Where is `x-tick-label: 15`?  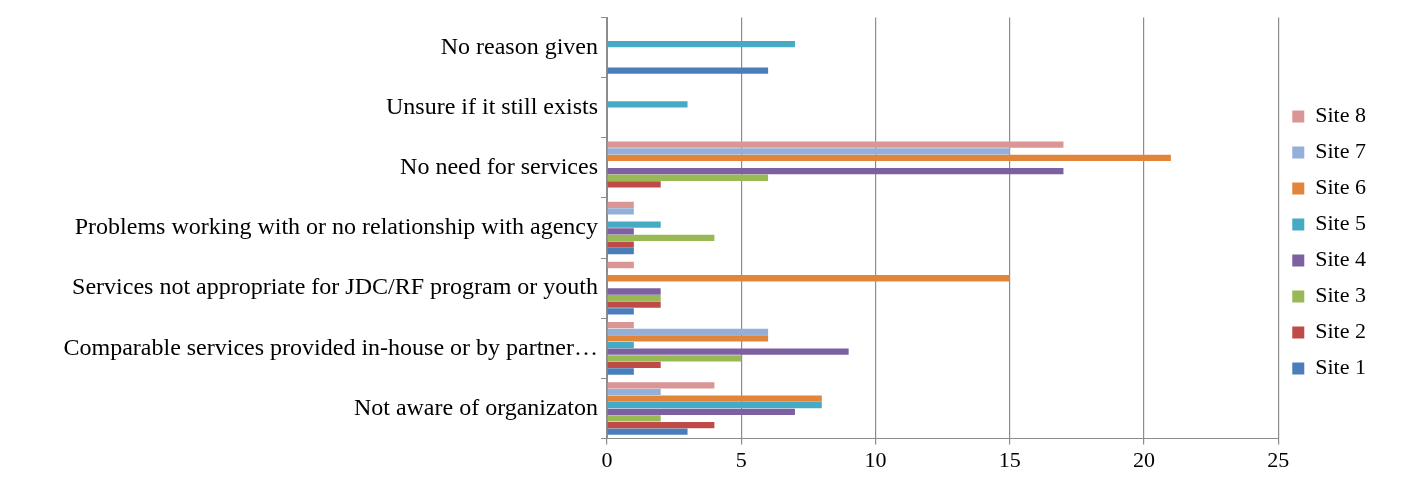
x-tick-label: 15 is located at coordinates (1009, 459).